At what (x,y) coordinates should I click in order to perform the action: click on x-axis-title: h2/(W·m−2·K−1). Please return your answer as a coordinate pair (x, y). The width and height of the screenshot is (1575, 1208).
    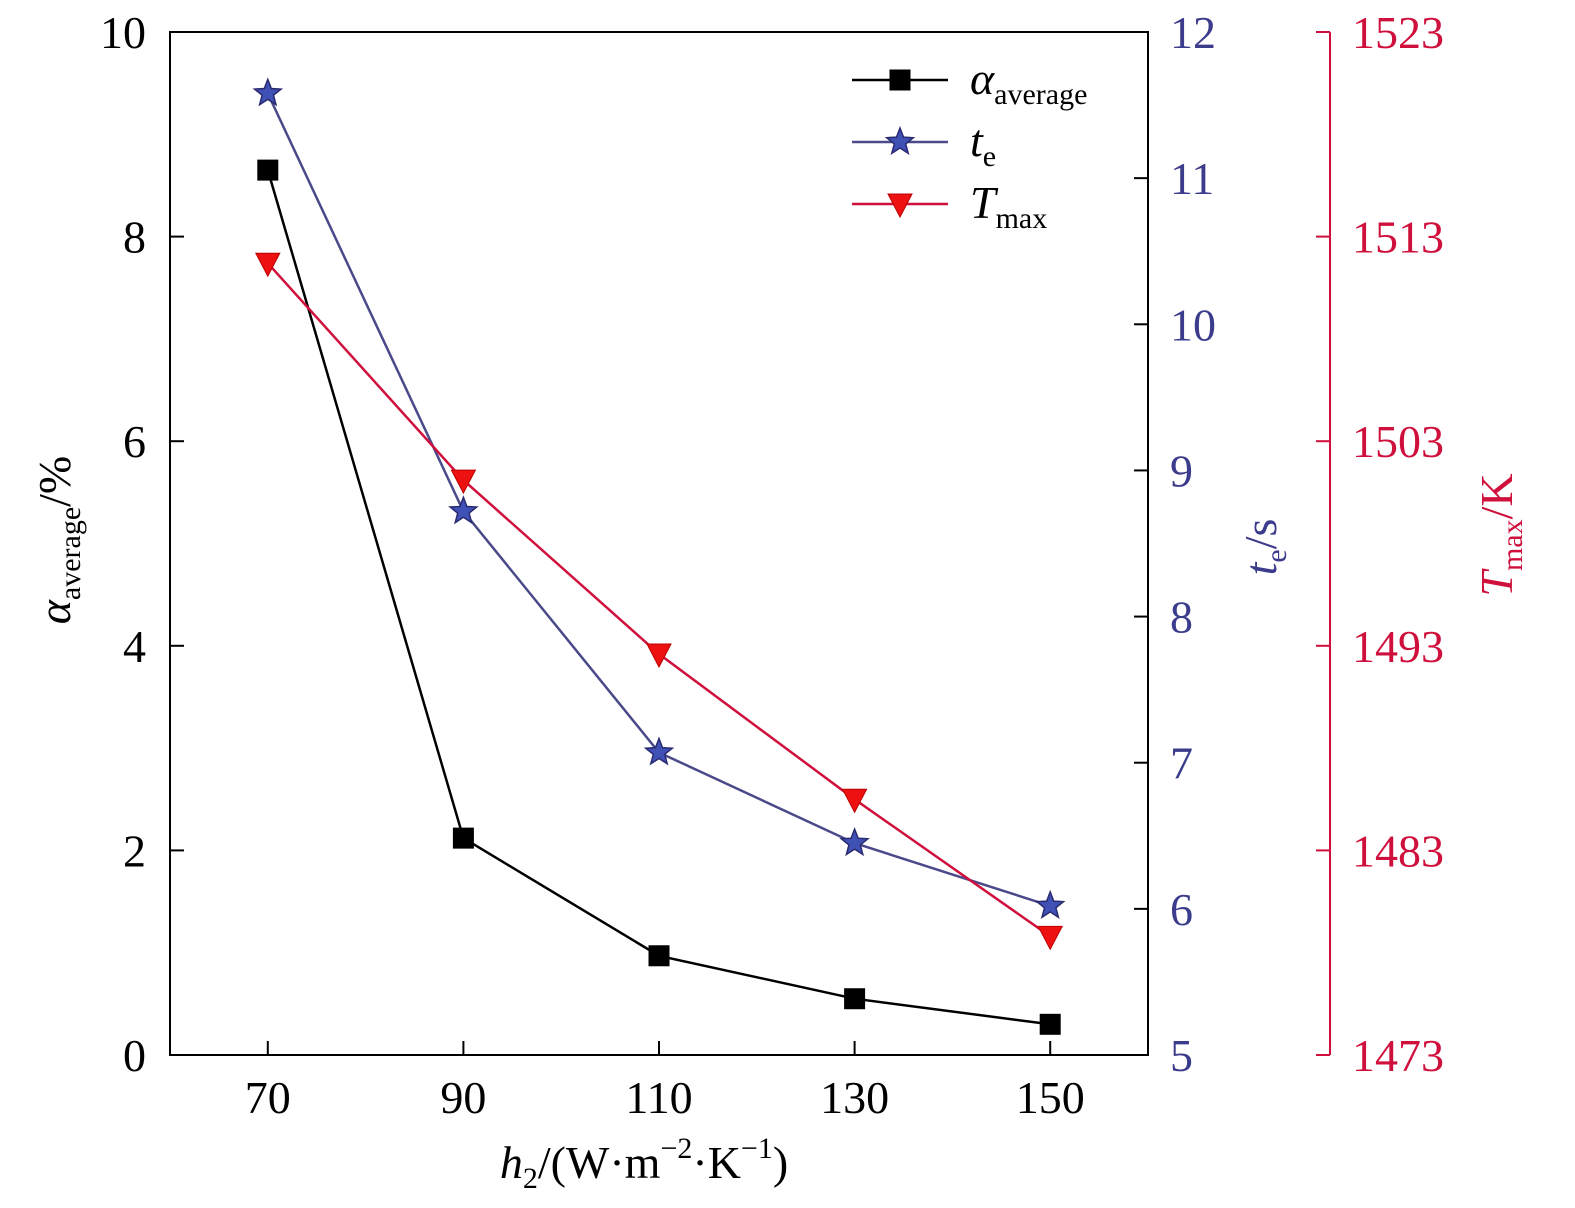
    Looking at the image, I should click on (644, 1163).